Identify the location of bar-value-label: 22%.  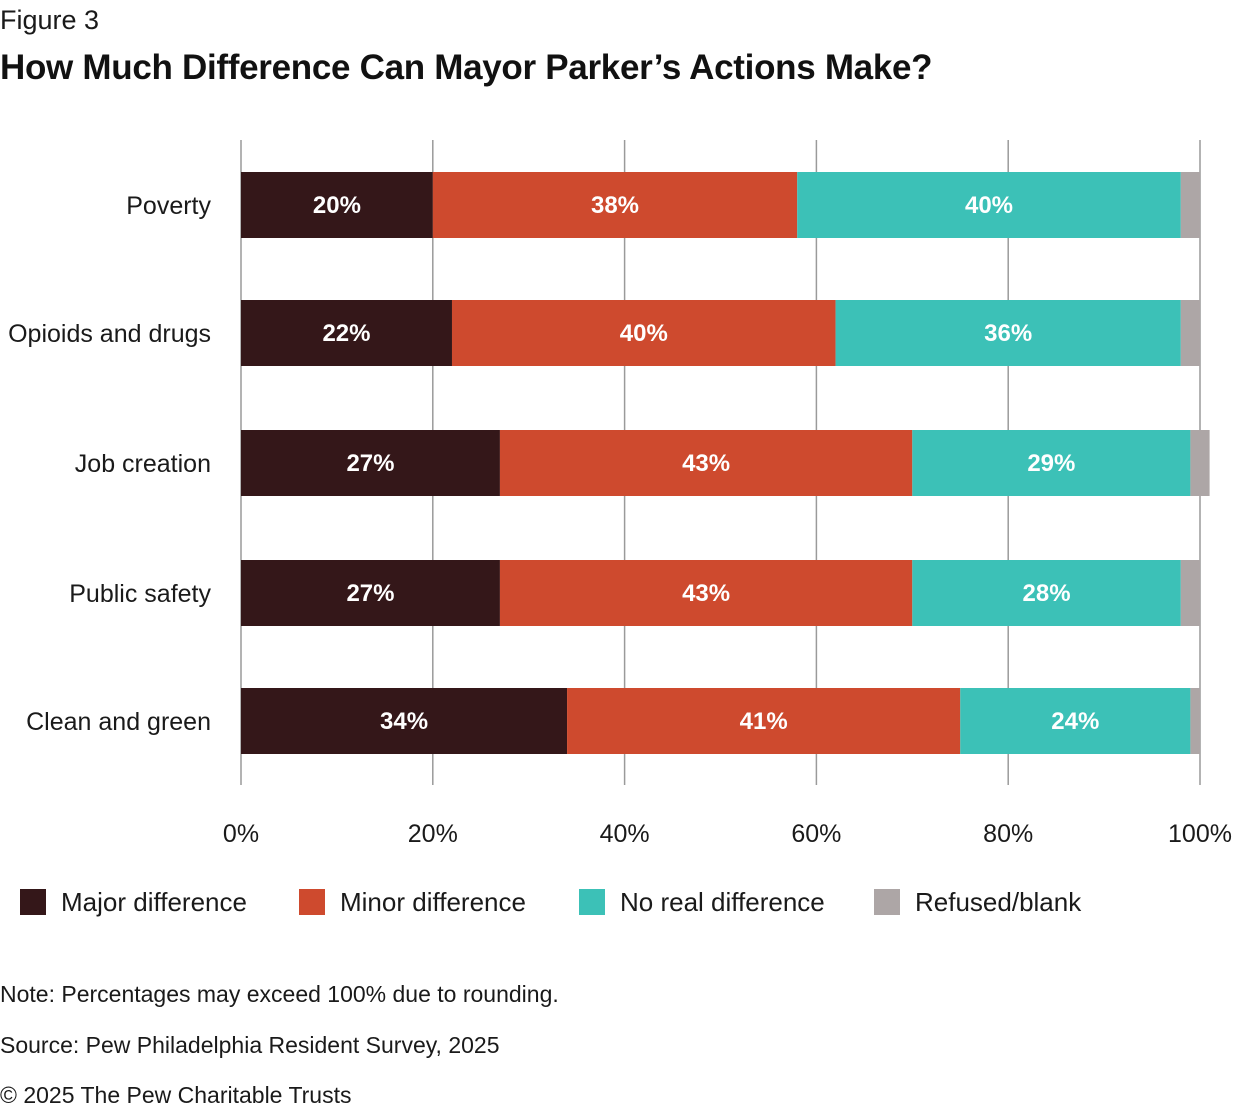
(346, 333).